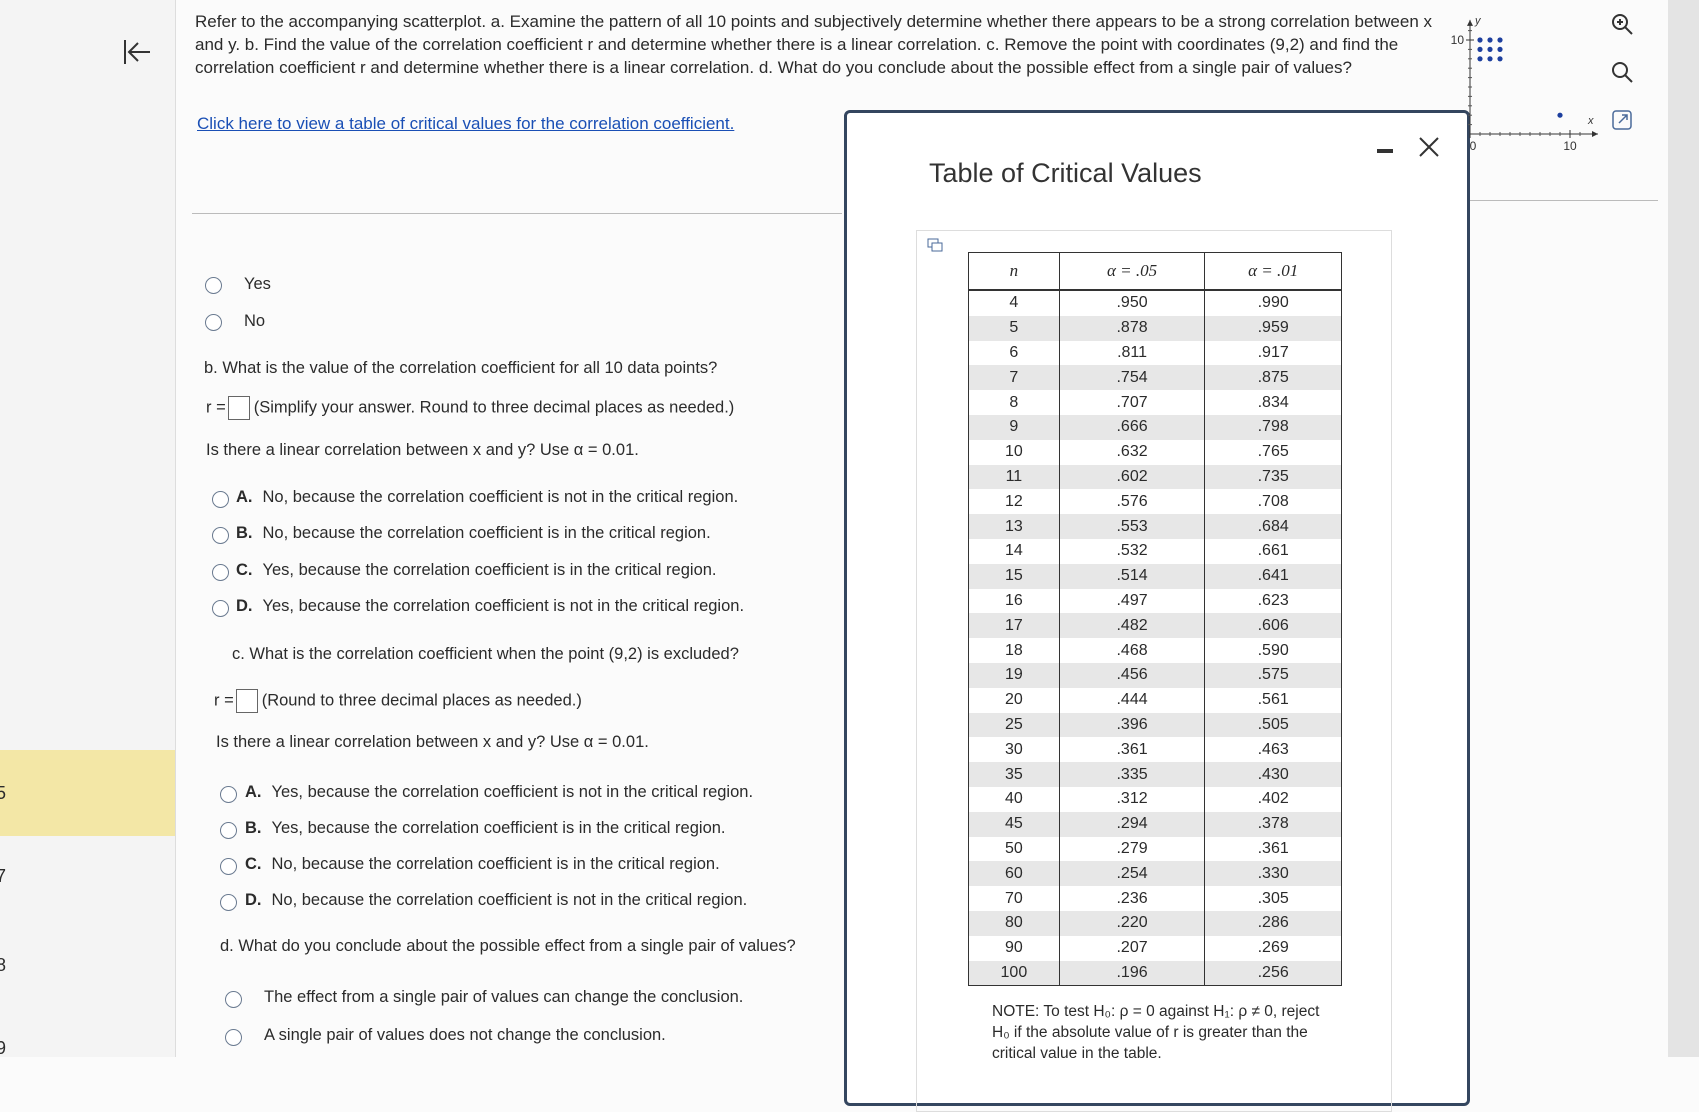  I want to click on option-letter: C., so click(244, 570).